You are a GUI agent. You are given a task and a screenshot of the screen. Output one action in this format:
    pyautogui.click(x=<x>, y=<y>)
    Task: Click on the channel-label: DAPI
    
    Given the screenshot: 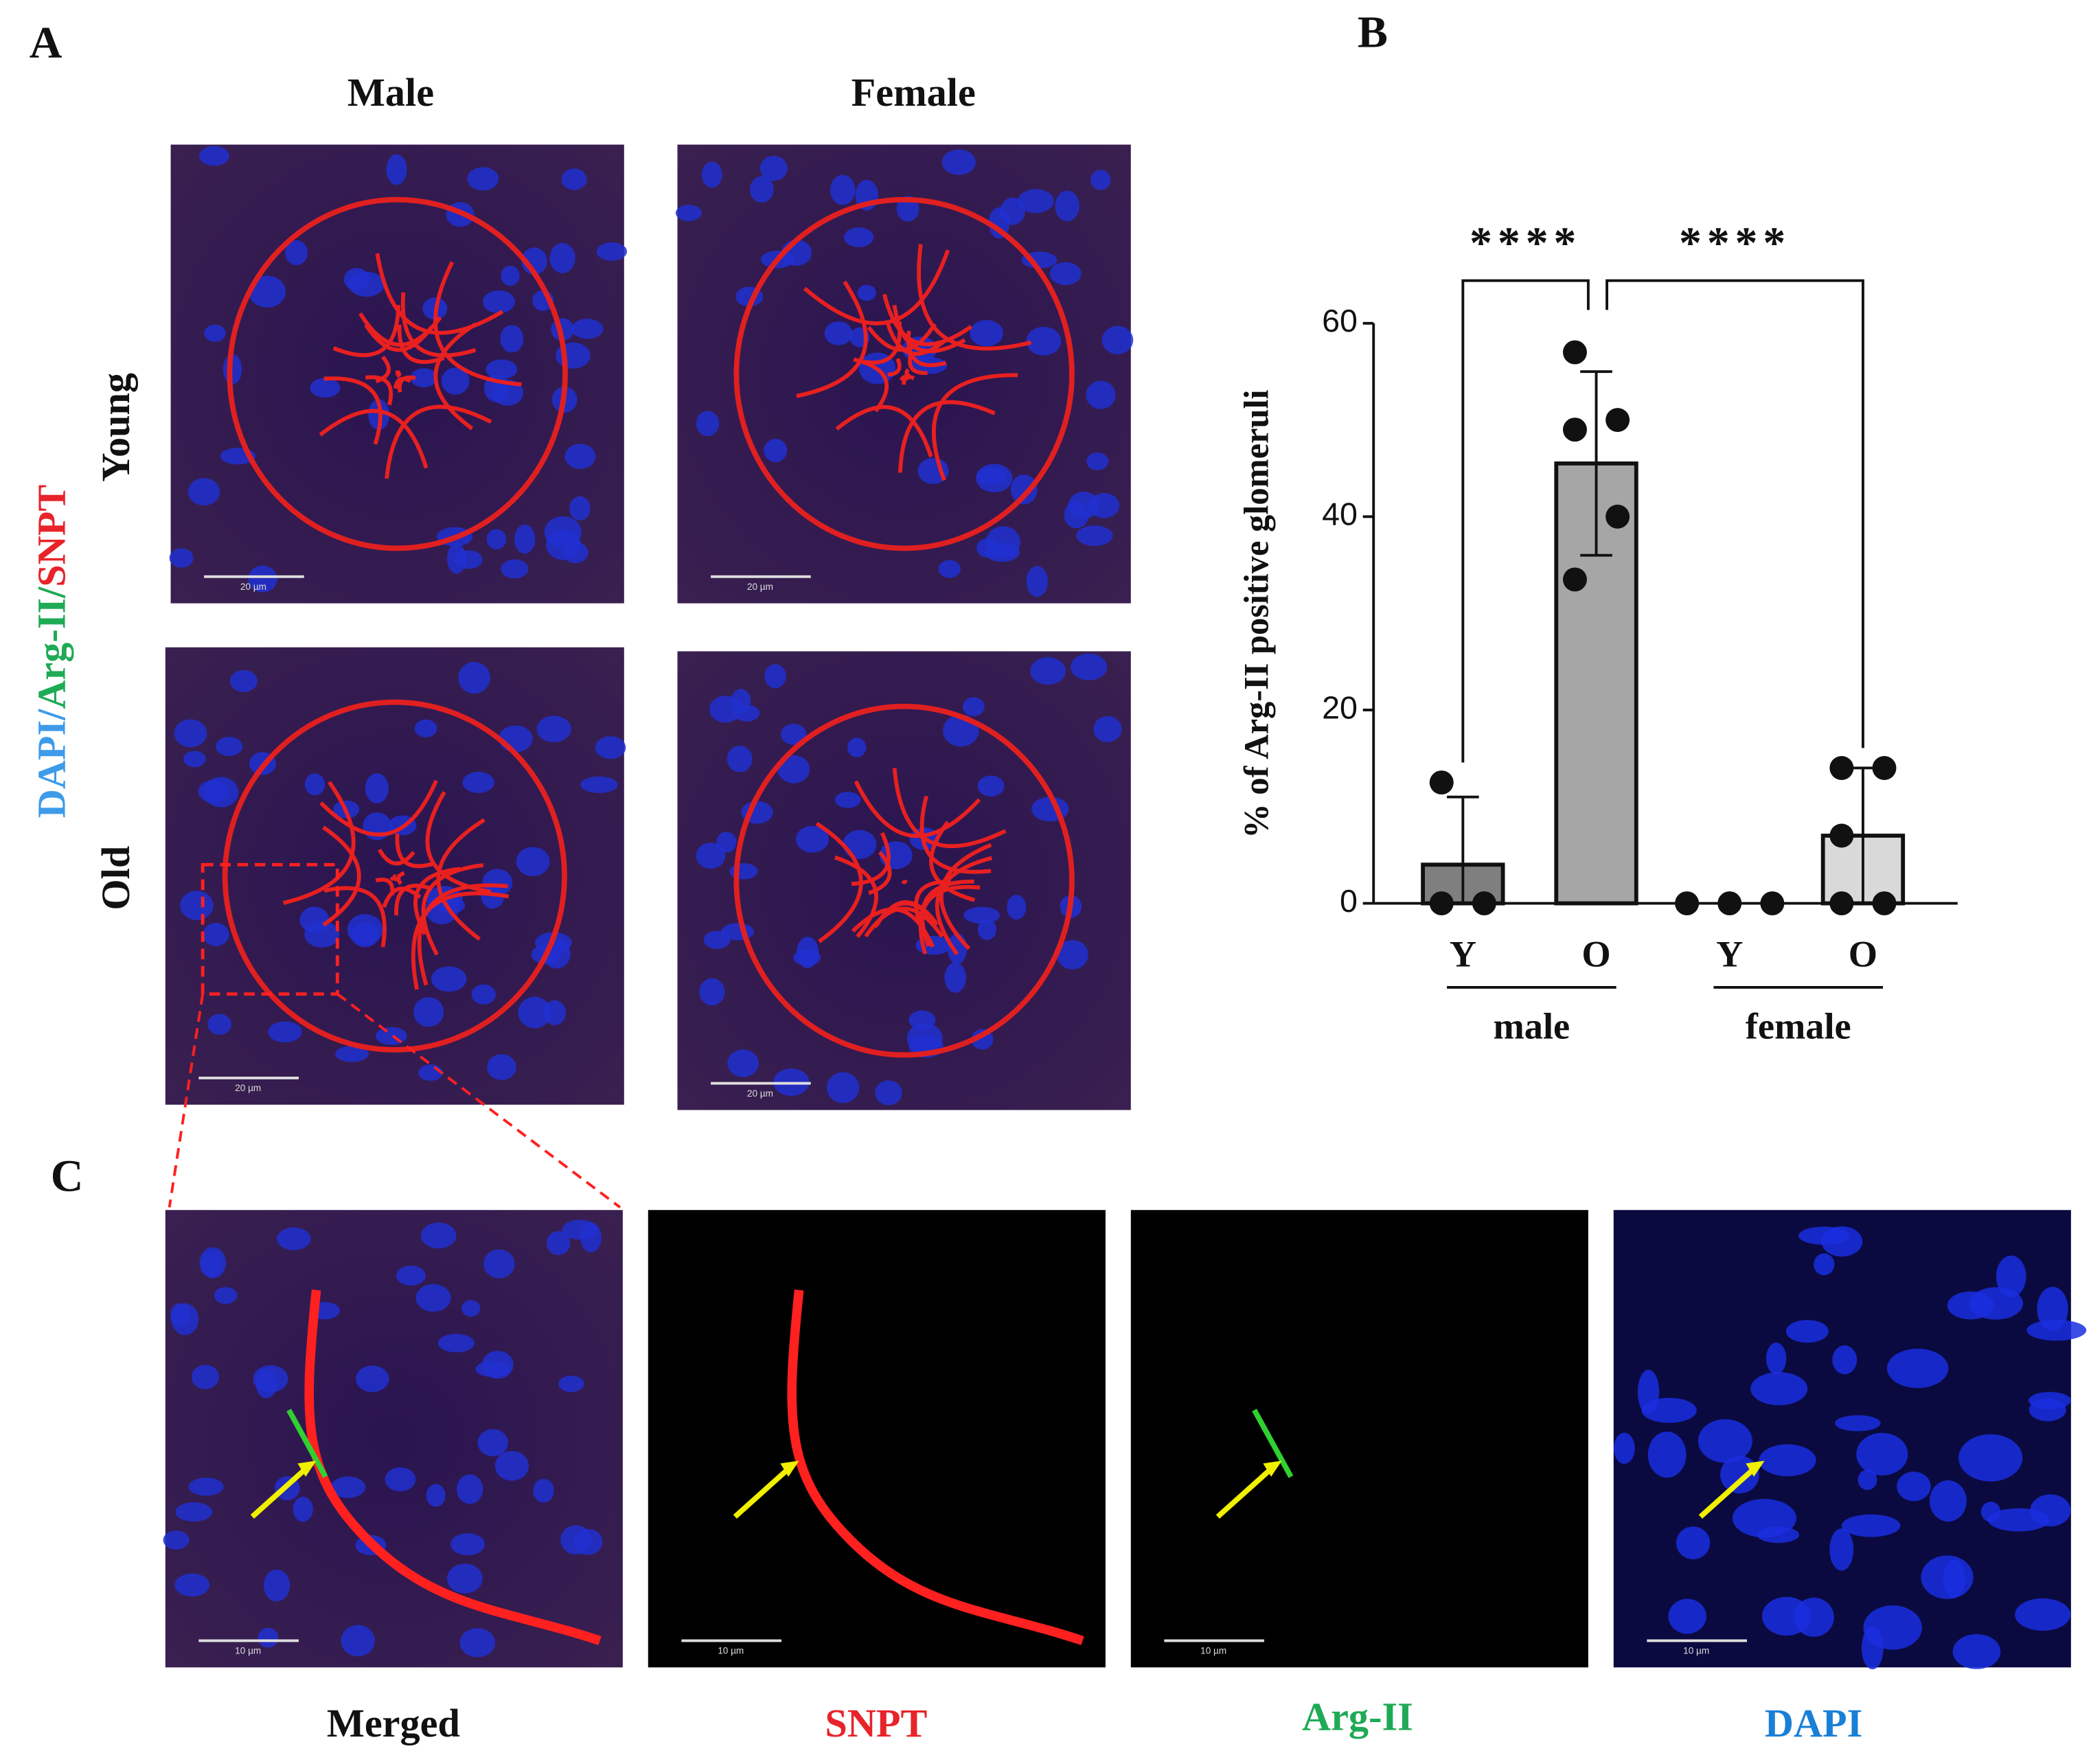 What is the action you would take?
    pyautogui.click(x=1813, y=1723)
    